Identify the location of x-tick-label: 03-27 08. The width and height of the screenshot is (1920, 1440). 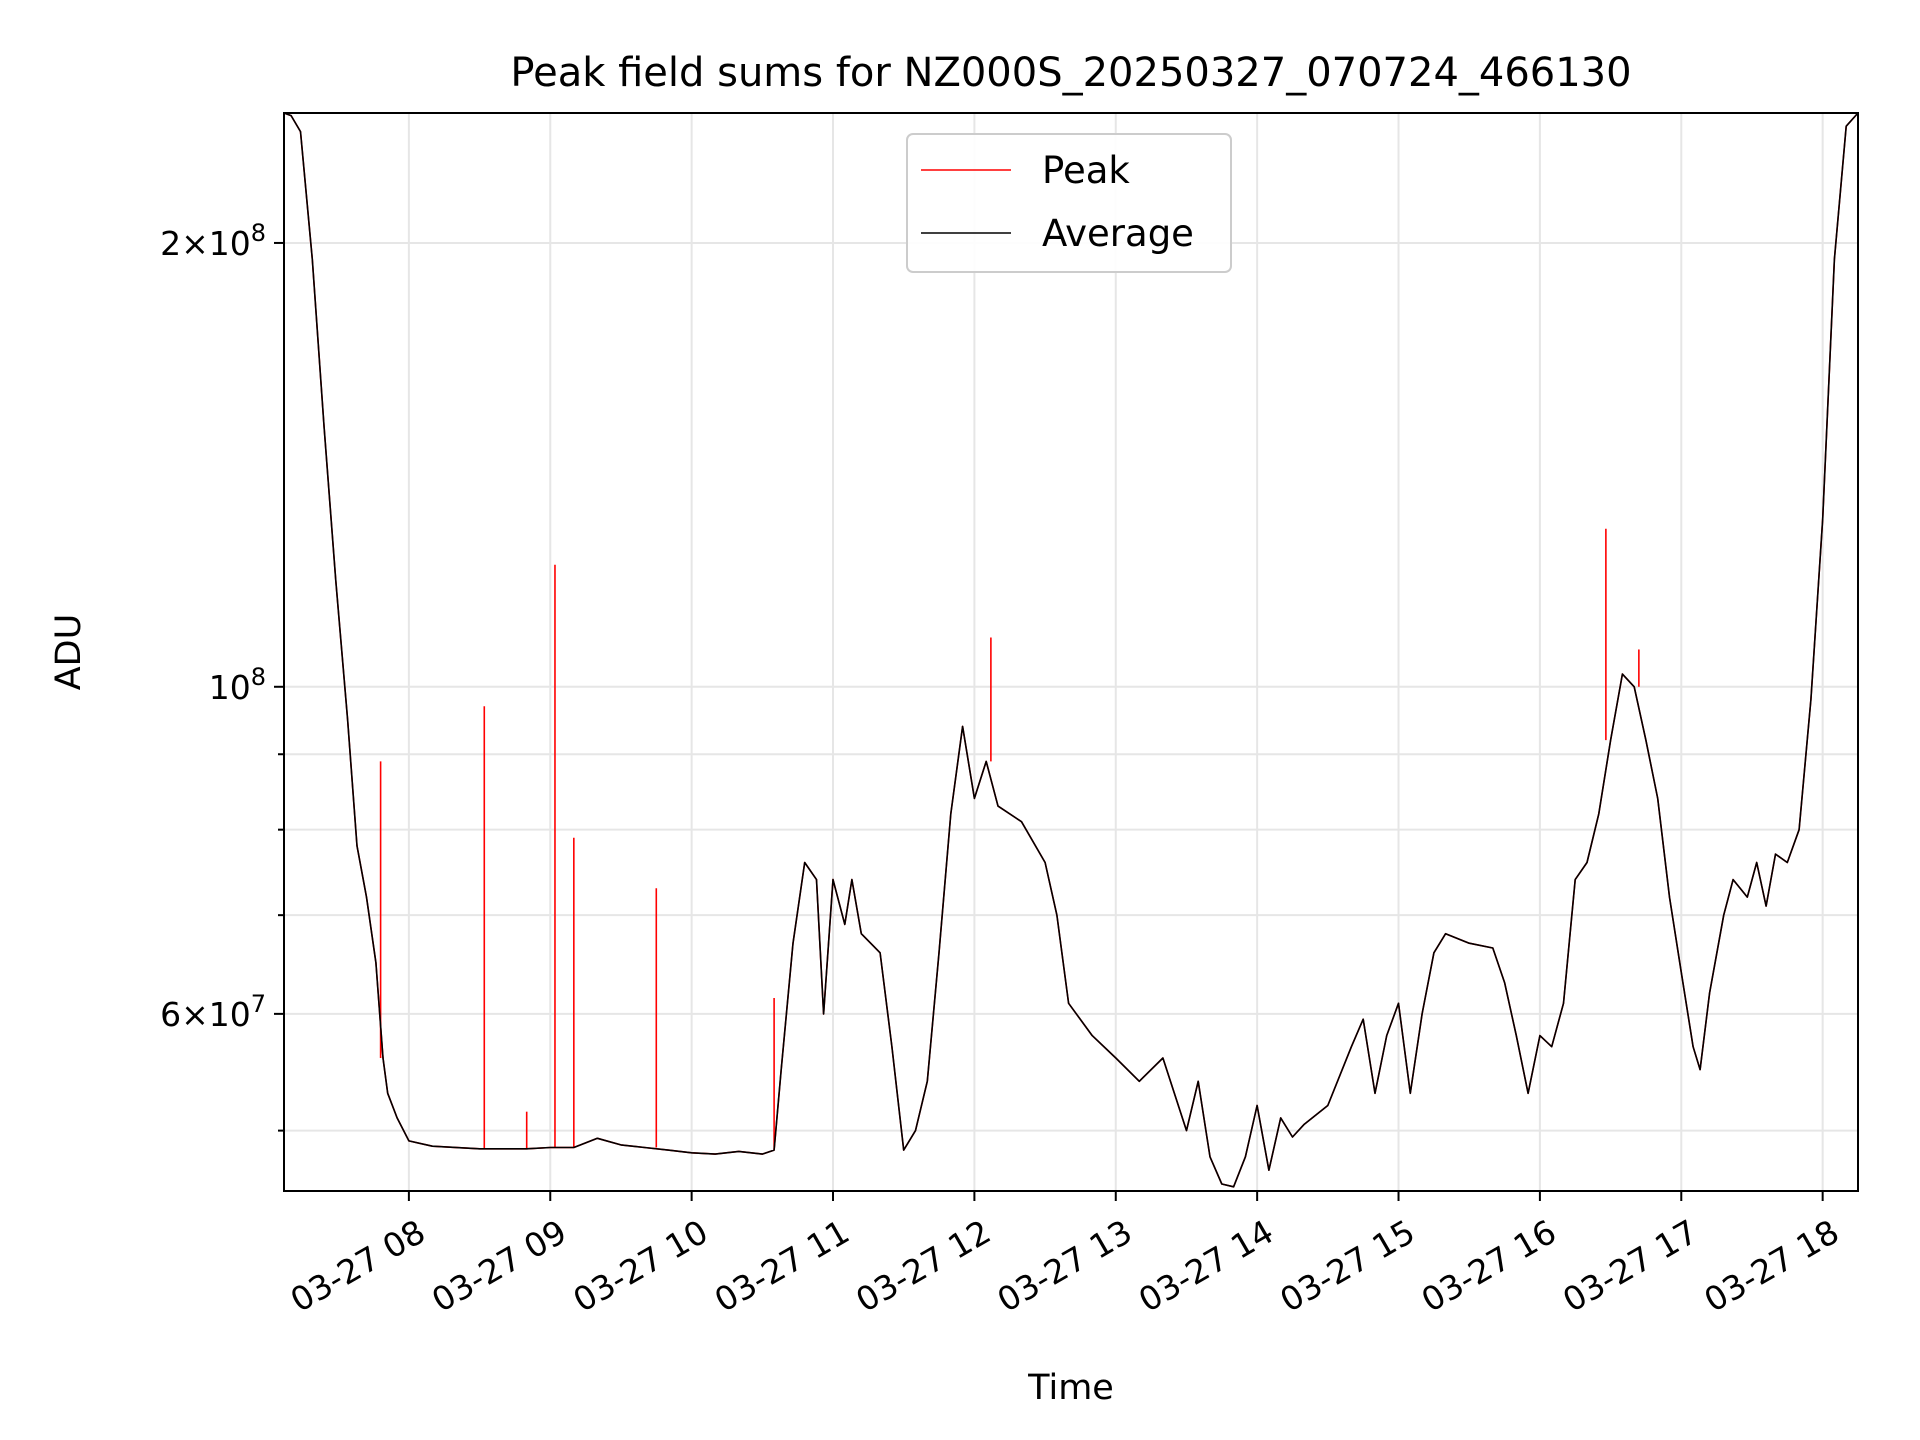
(358, 1266).